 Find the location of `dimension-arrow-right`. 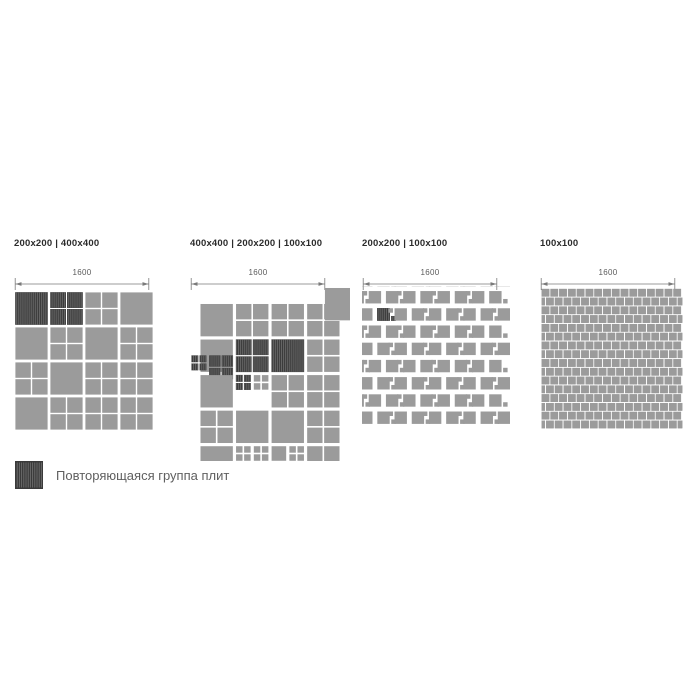

dimension-arrow-right is located at coordinates (671, 284).